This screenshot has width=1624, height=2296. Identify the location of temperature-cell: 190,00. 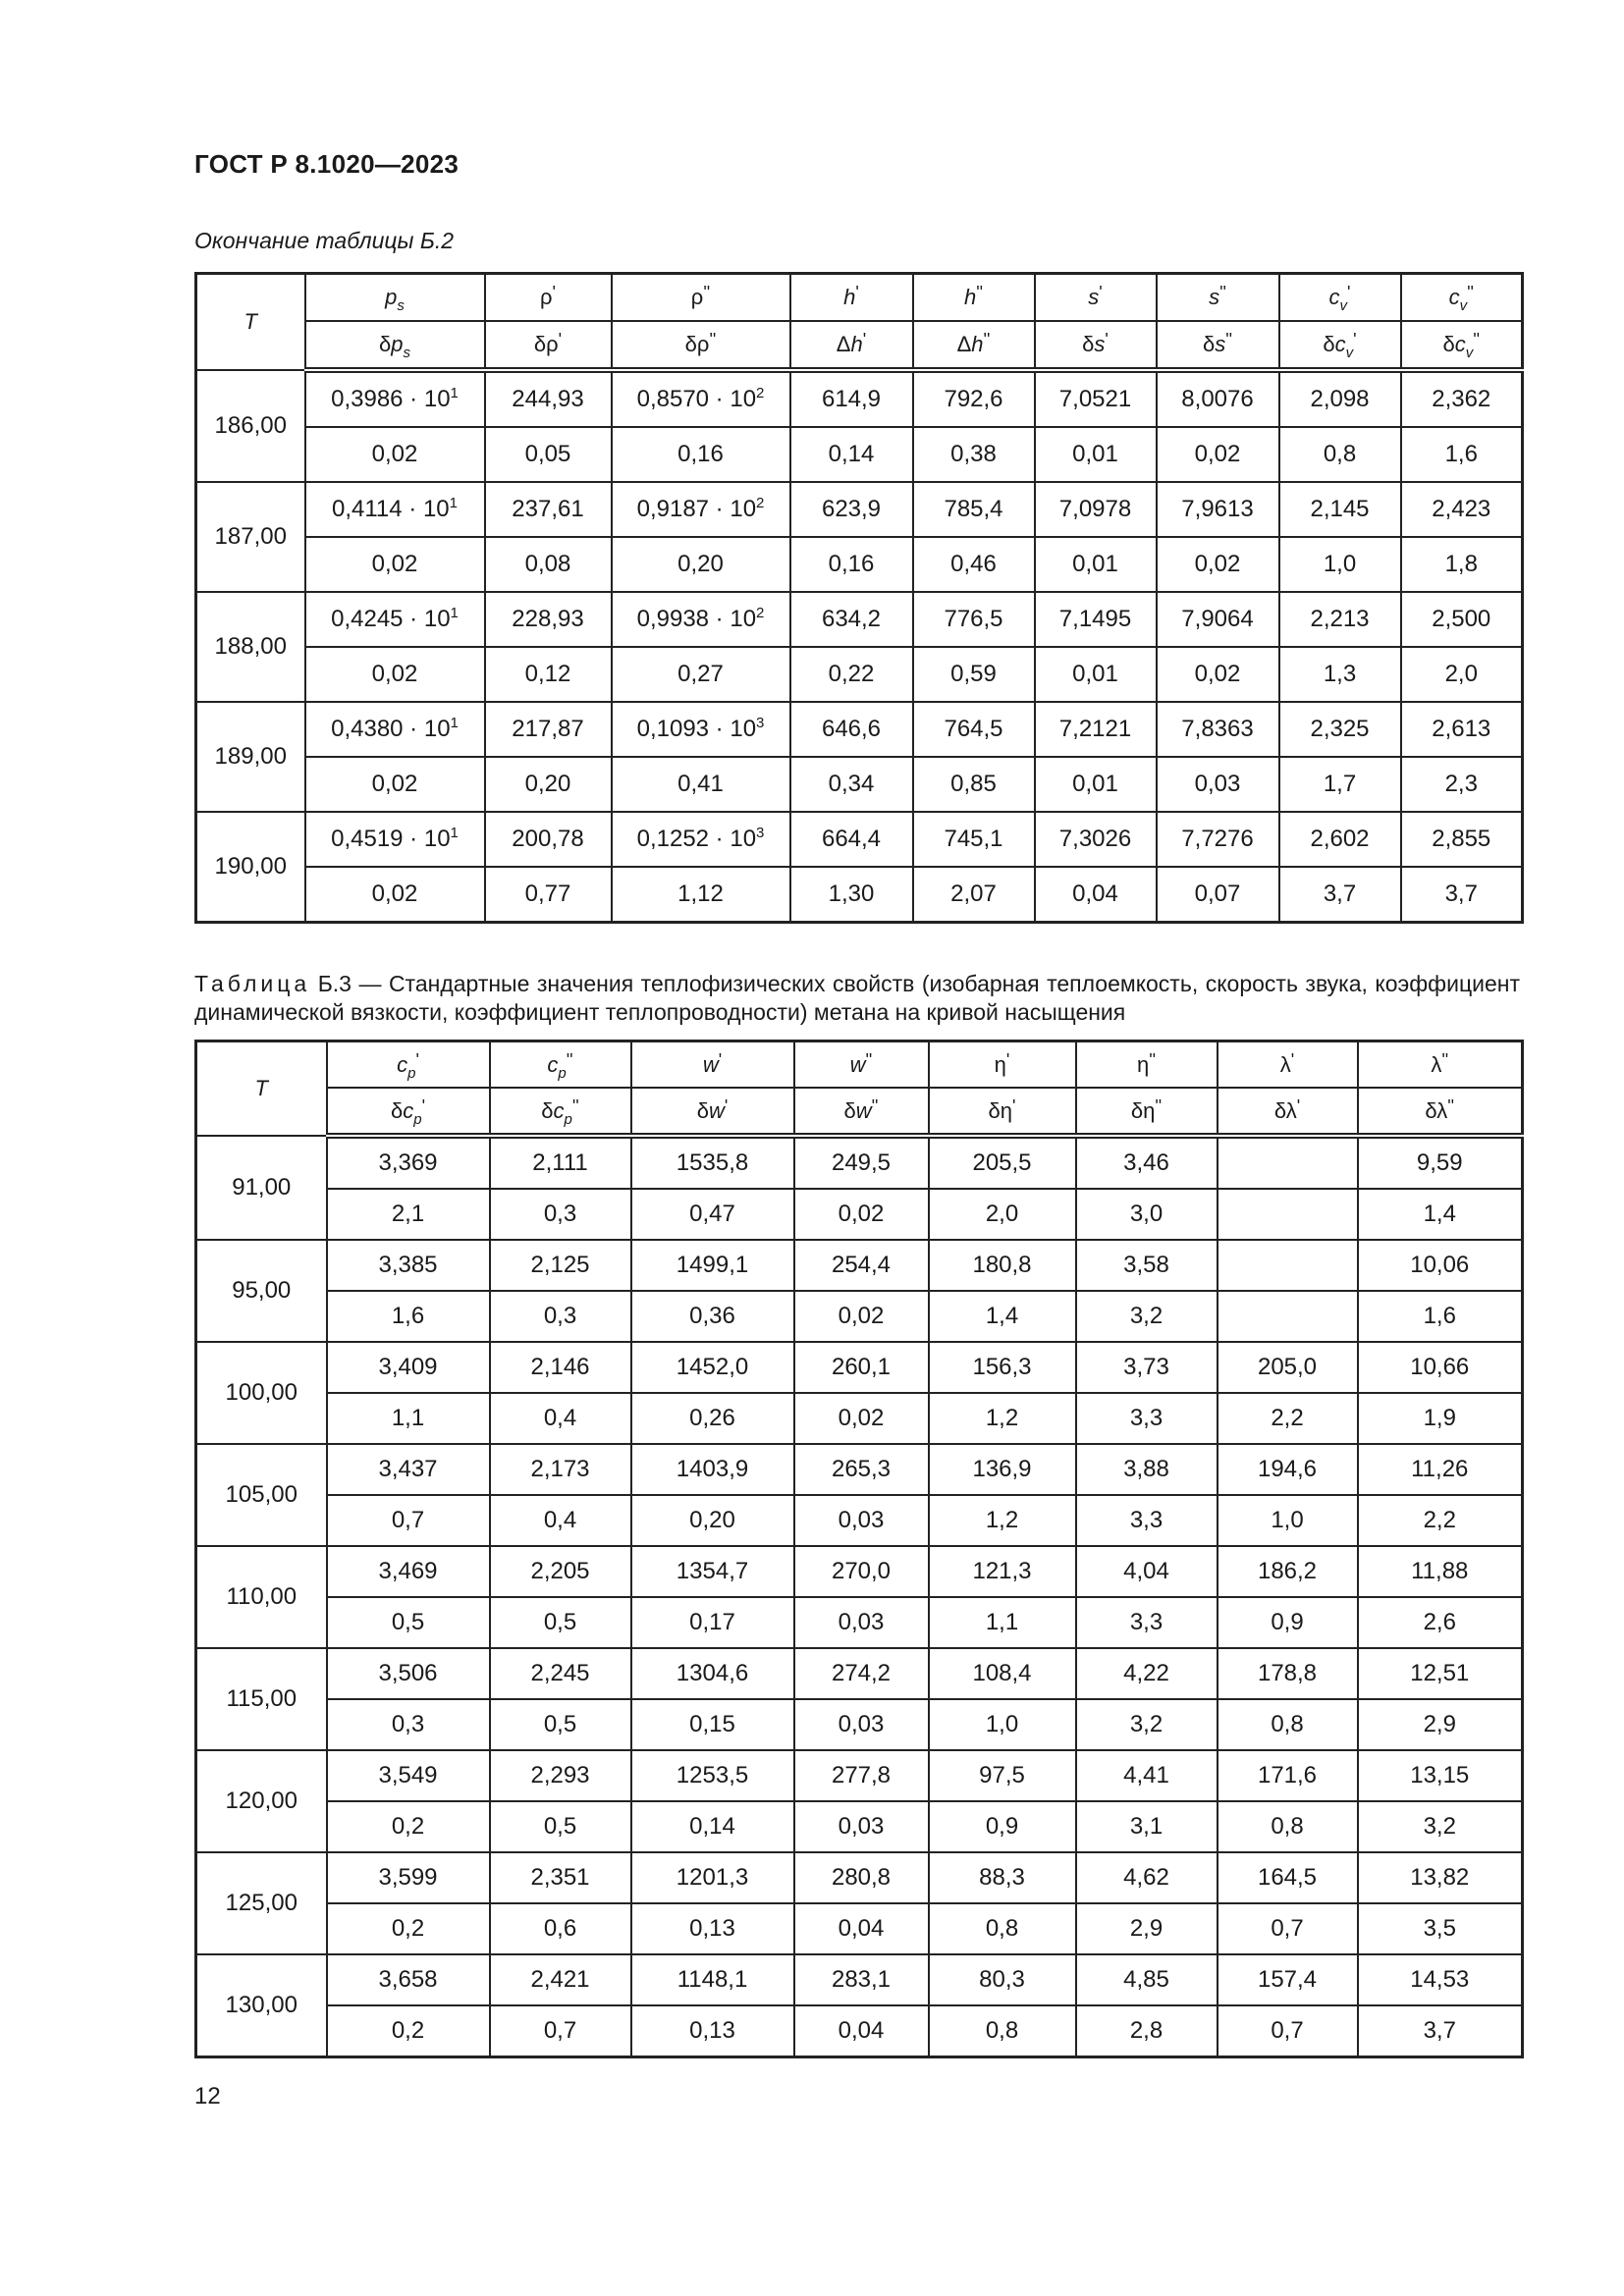
(250, 868).